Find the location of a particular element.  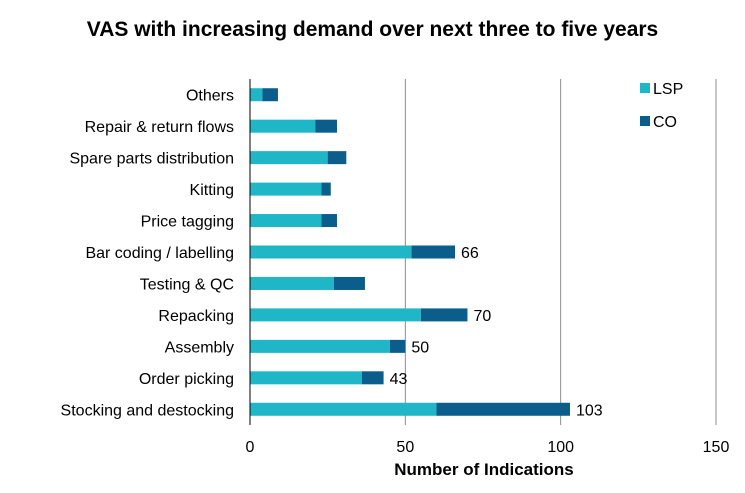

legend-label-co: CO is located at coordinates (665, 122).